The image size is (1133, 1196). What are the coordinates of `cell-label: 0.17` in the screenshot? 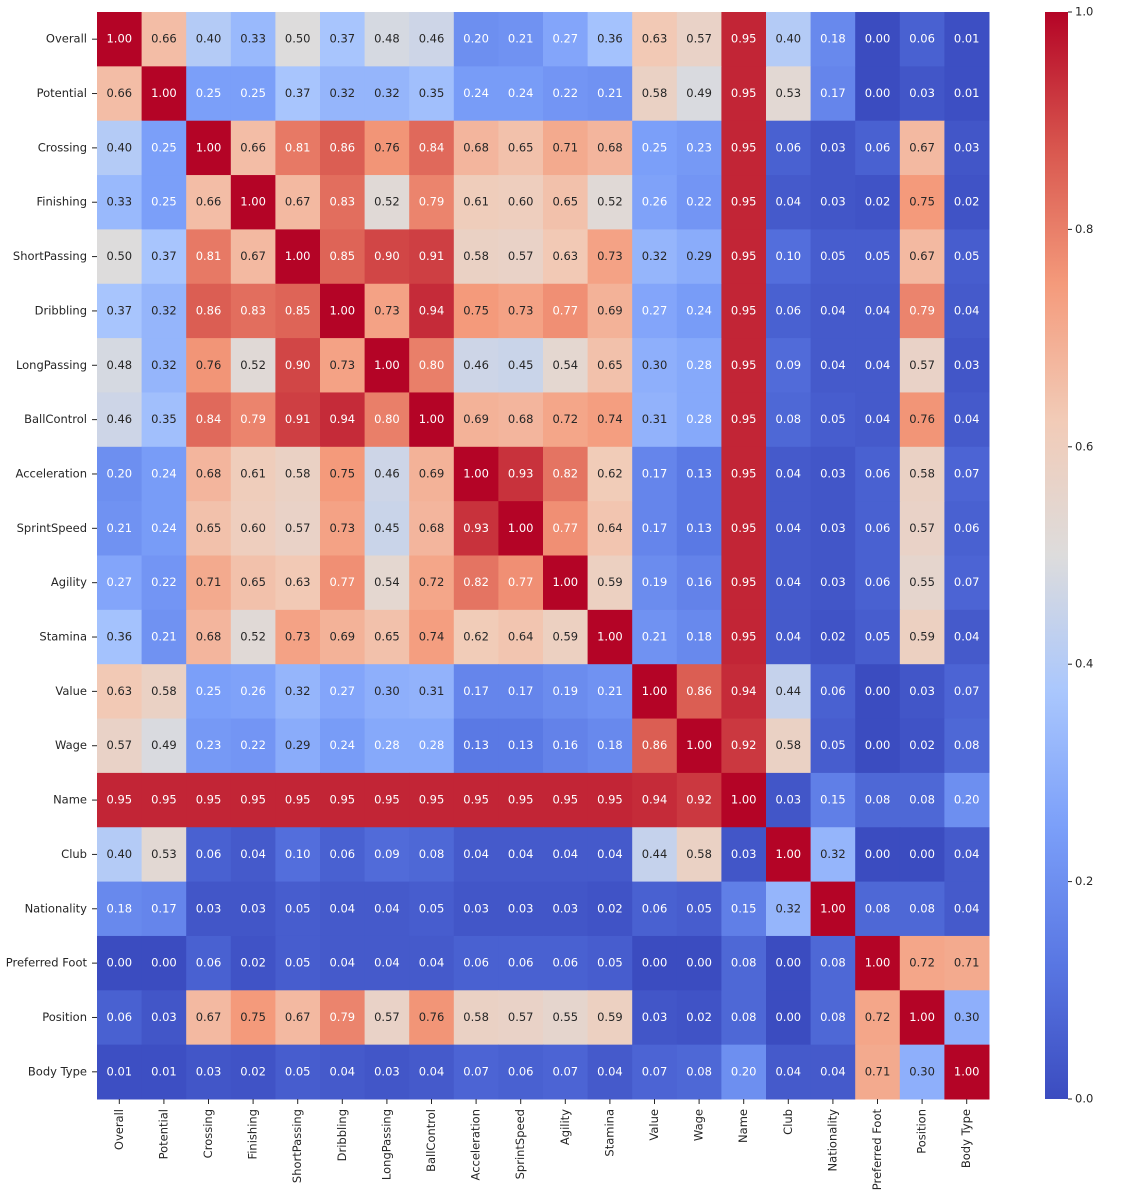 It's located at (833, 93).